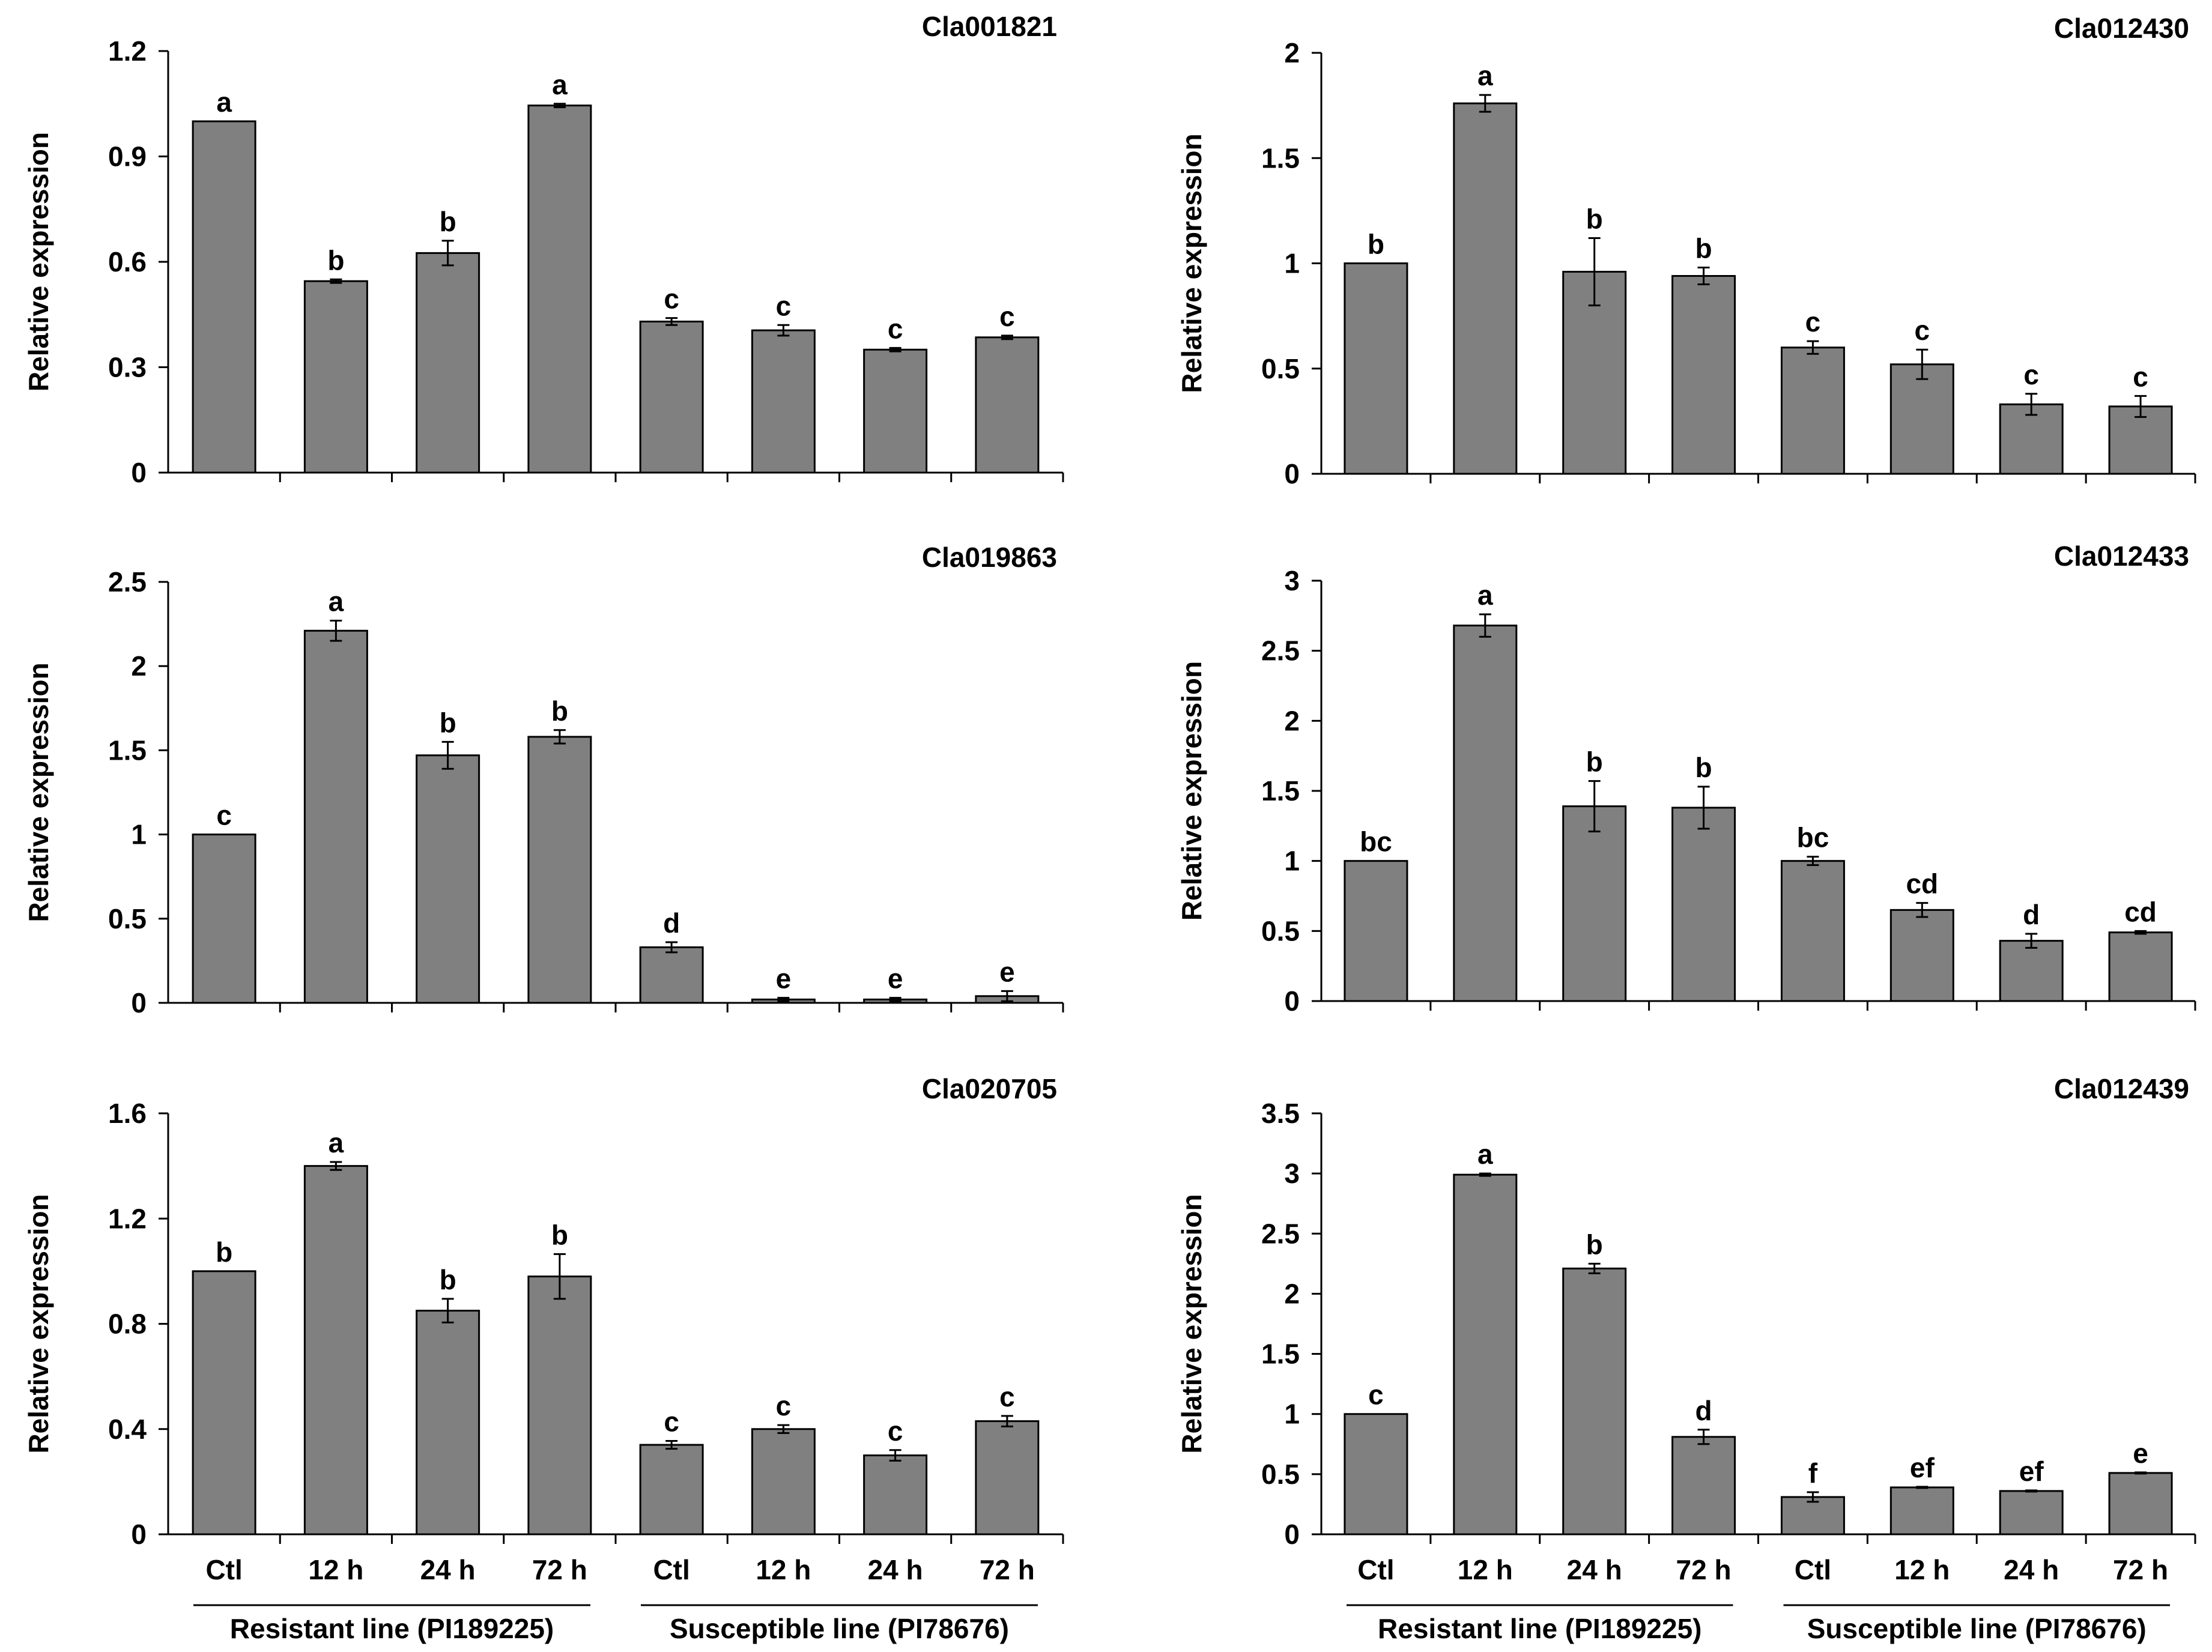 The image size is (2212, 1652). Describe the element at coordinates (989, 26) in the screenshot. I see `panel-title-Cla001821: Cla001821` at that location.